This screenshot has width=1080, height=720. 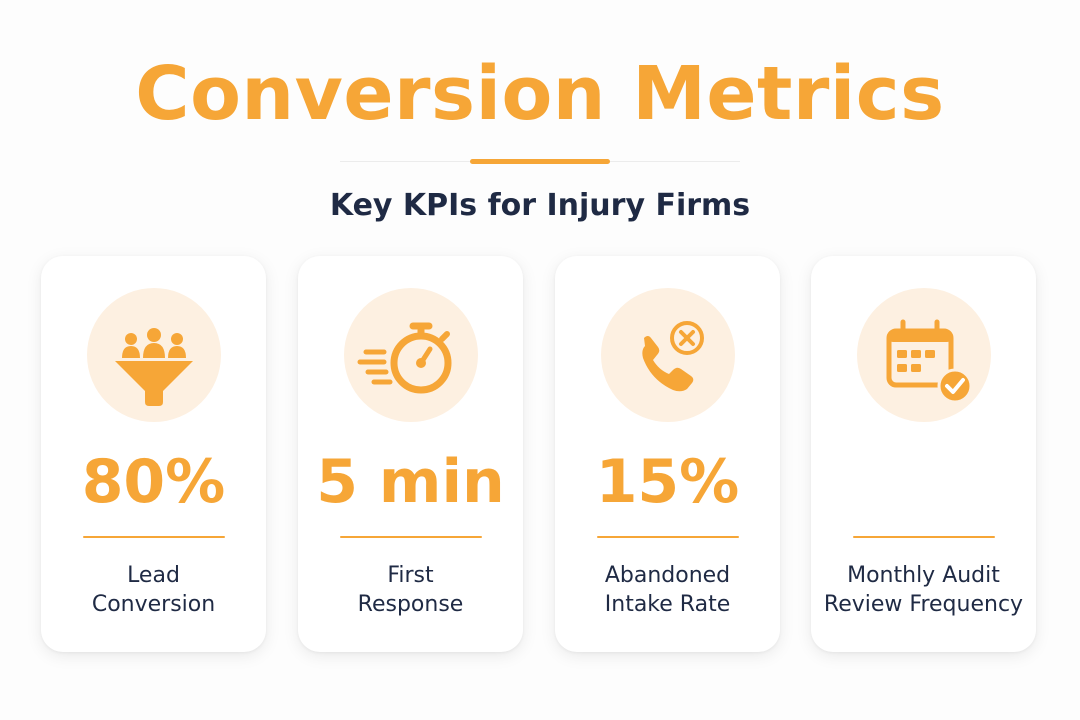 What do you see at coordinates (673, 356) in the screenshot?
I see `phone-cancel-icon` at bounding box center [673, 356].